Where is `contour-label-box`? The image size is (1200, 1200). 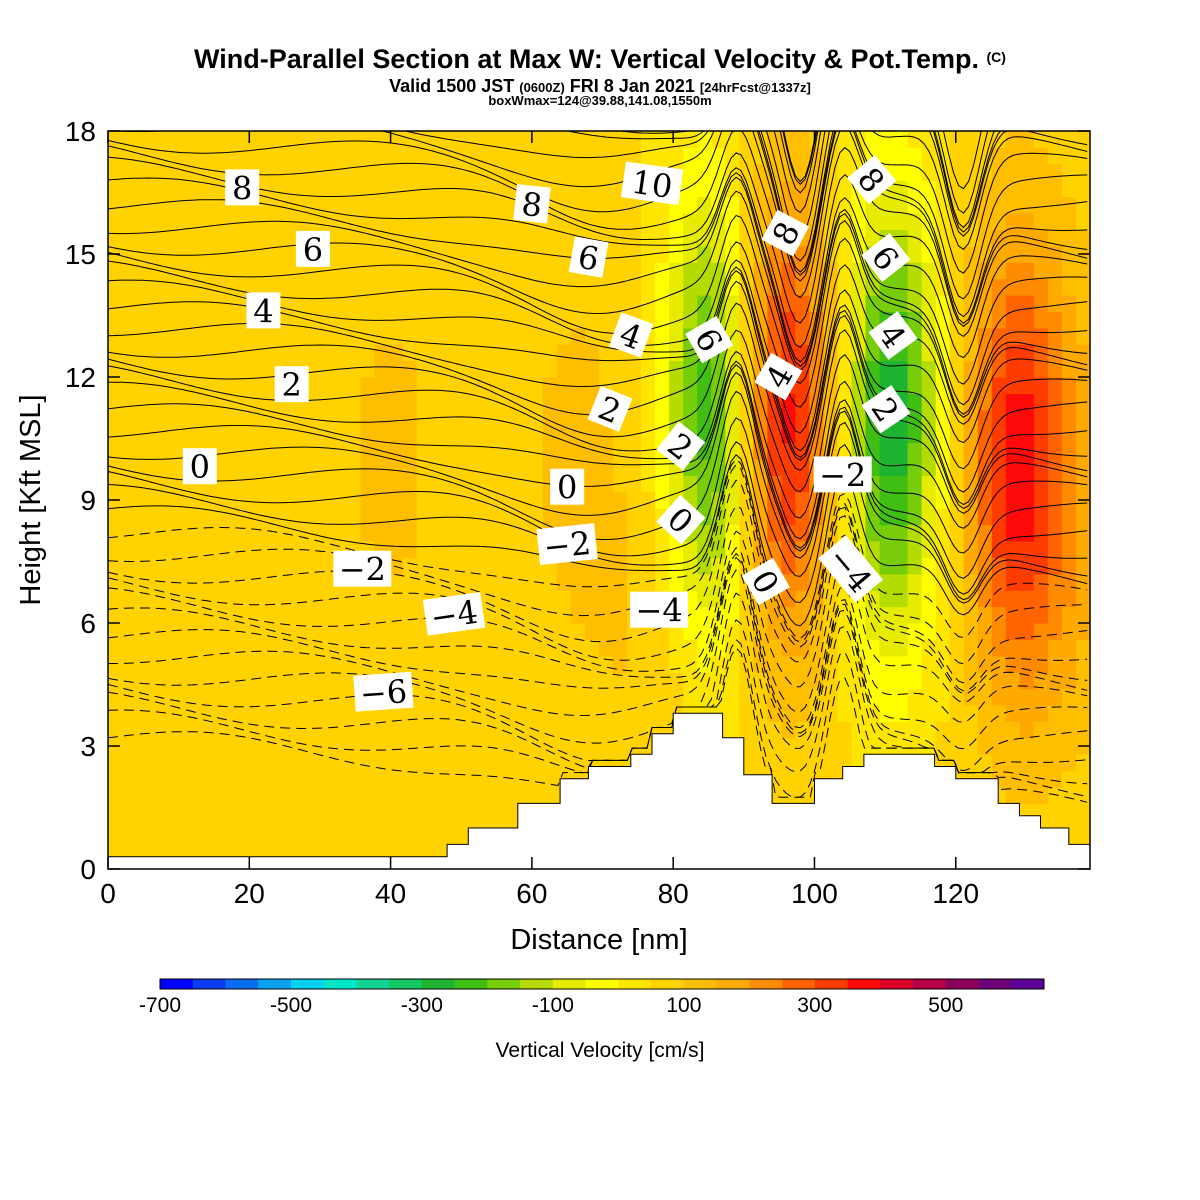
contour-label-box is located at coordinates (291, 384).